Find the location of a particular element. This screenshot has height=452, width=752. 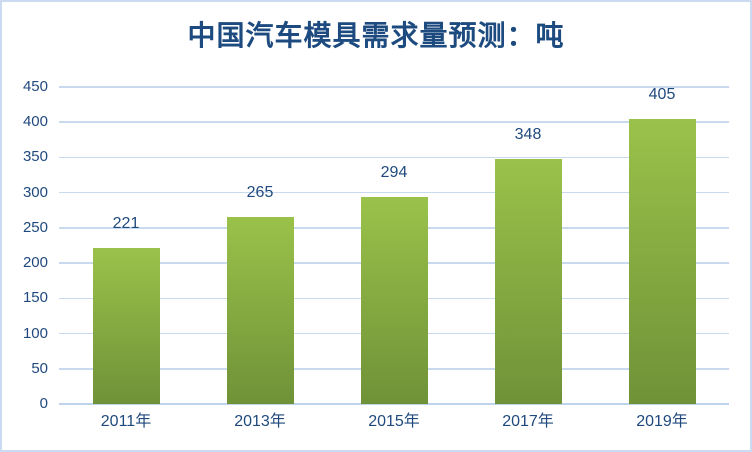

x-tick-label: 2017年 is located at coordinates (528, 421).